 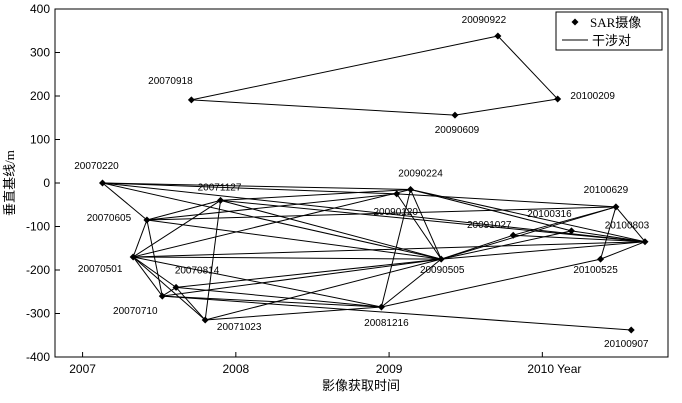 What do you see at coordinates (611, 40) in the screenshot?
I see `legend-label: 干涉对` at bounding box center [611, 40].